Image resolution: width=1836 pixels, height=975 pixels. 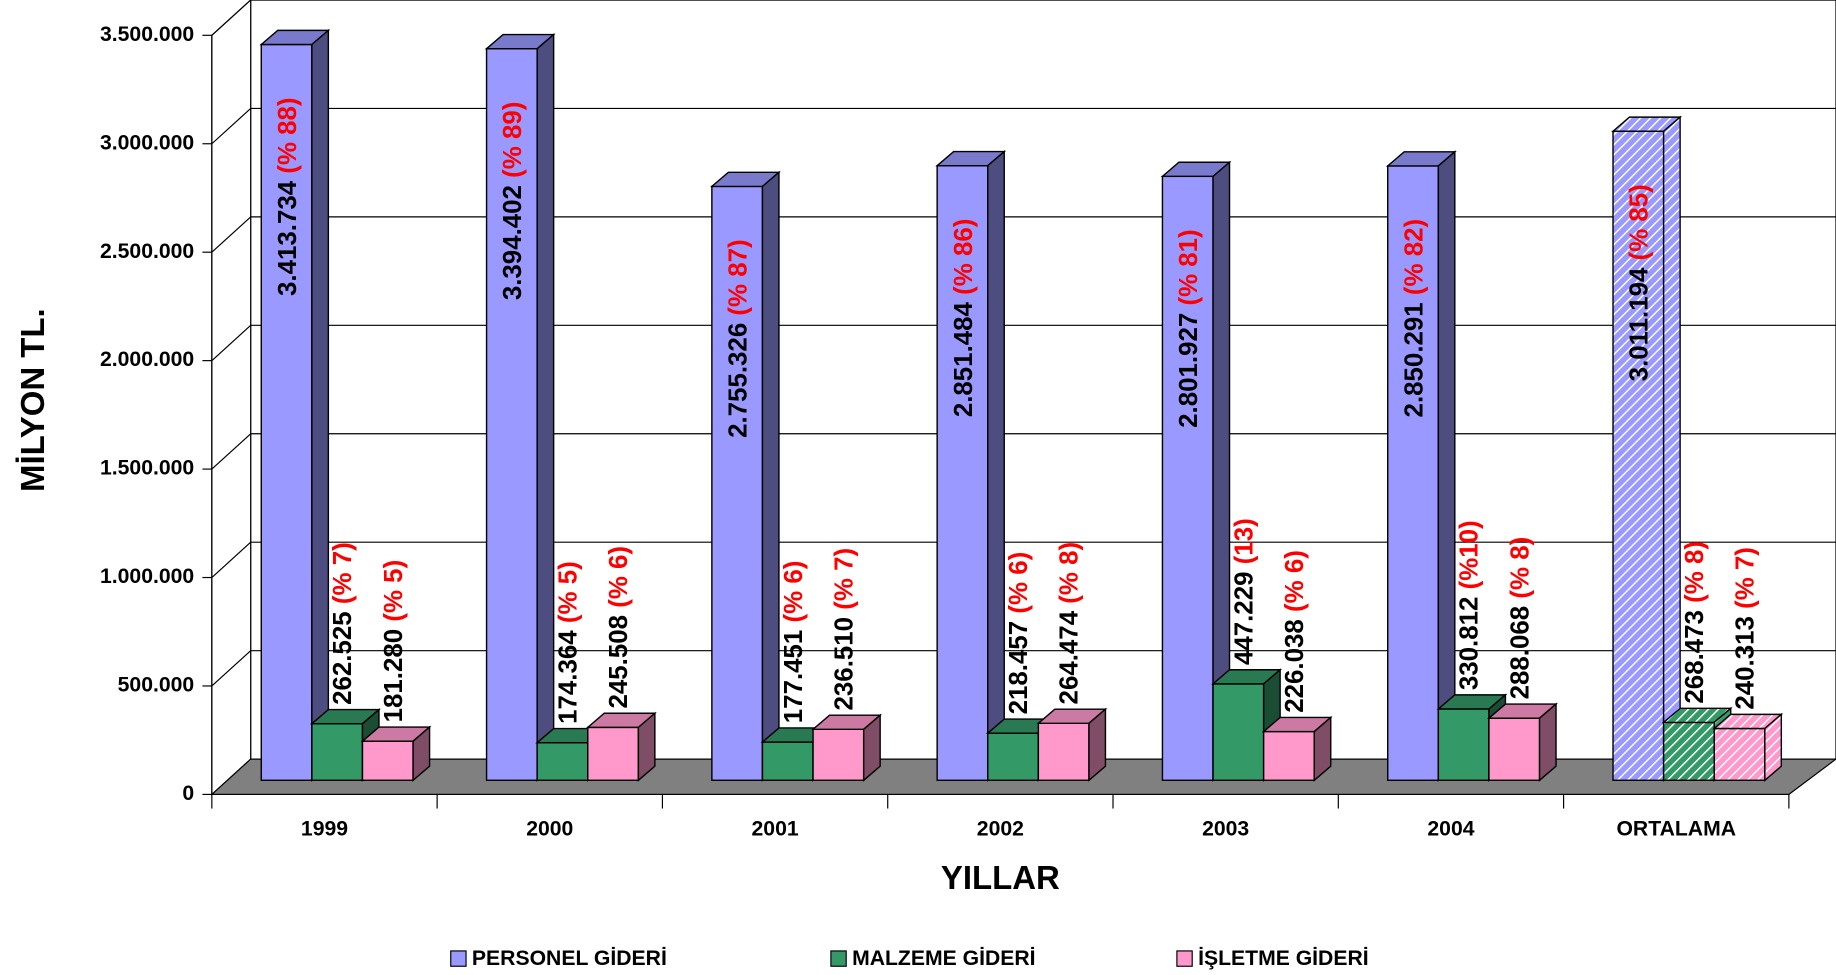 I want to click on data-label: 2.850.291 (% 82), so click(x=1414, y=318).